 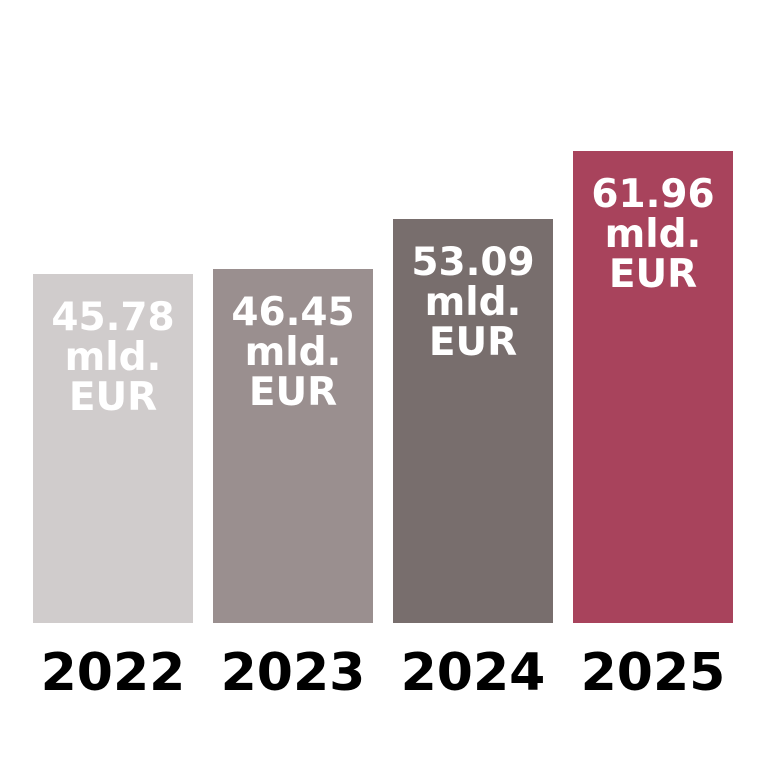 I want to click on value-label: 53.09 mld. EUR, so click(x=473, y=302).